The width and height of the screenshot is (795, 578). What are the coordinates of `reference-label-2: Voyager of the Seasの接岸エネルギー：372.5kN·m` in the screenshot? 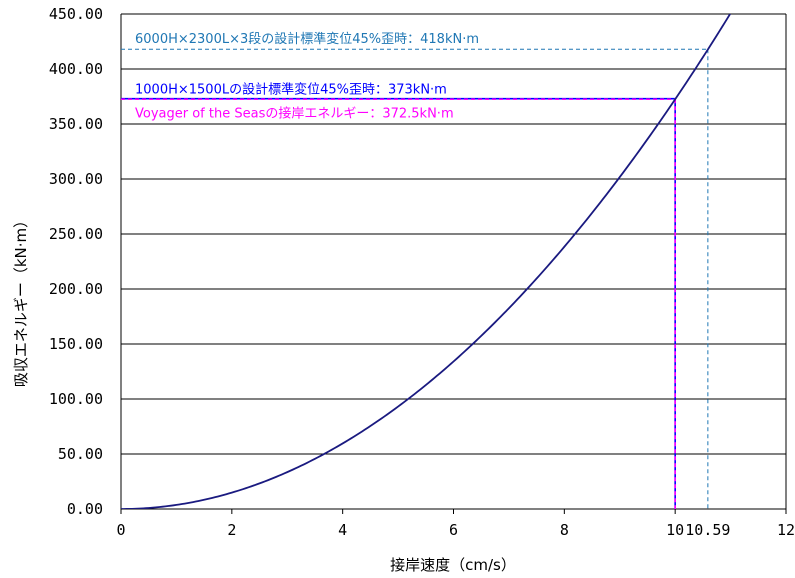 It's located at (294, 113).